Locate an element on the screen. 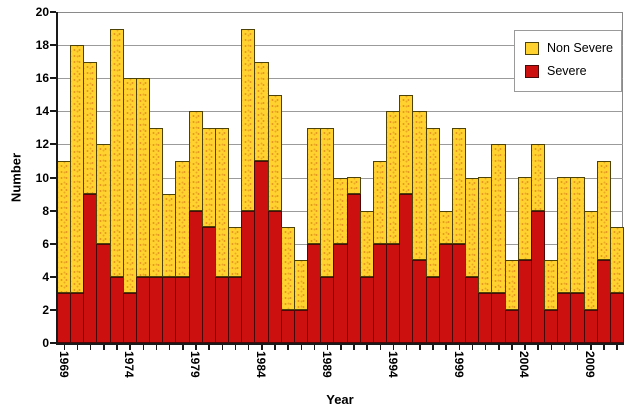  x-tick-label-1969: 1969 is located at coordinates (63, 364).